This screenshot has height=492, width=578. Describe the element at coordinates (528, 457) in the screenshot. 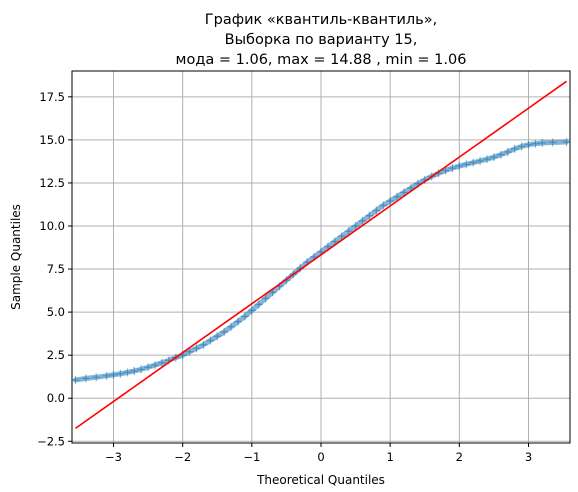

I see `x-tick-label: 3` at that location.